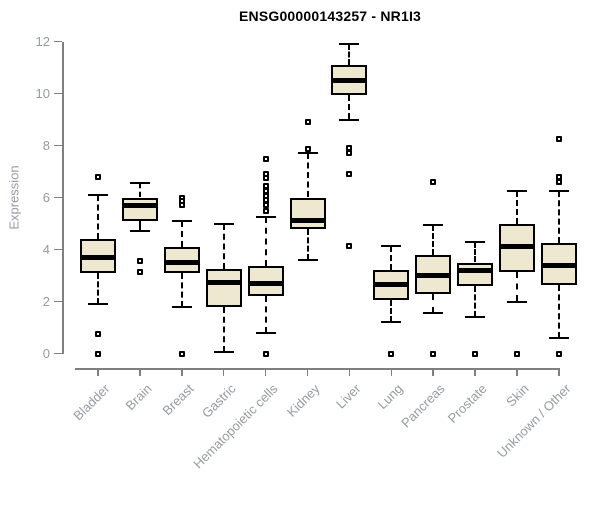 The width and height of the screenshot is (600, 505). Describe the element at coordinates (317, 369) in the screenshot. I see `x-axis-line` at that location.